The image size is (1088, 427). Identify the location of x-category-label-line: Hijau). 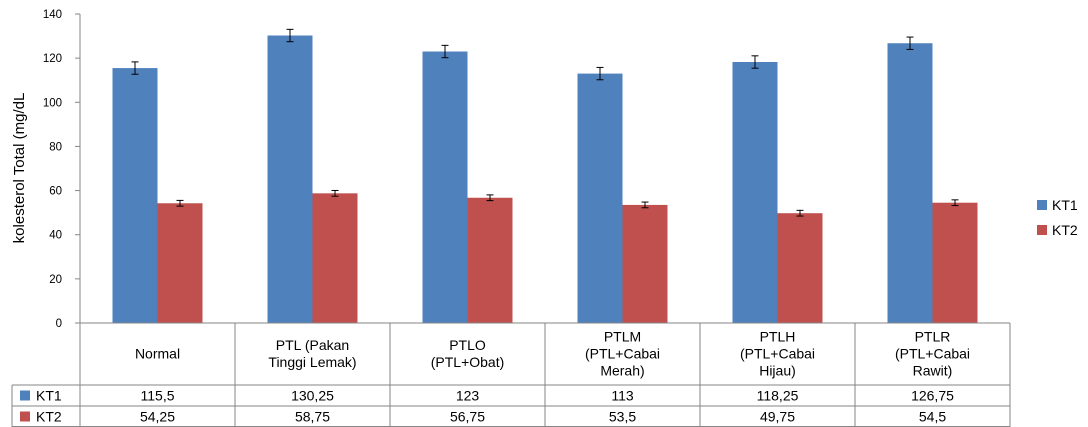
(777, 371).